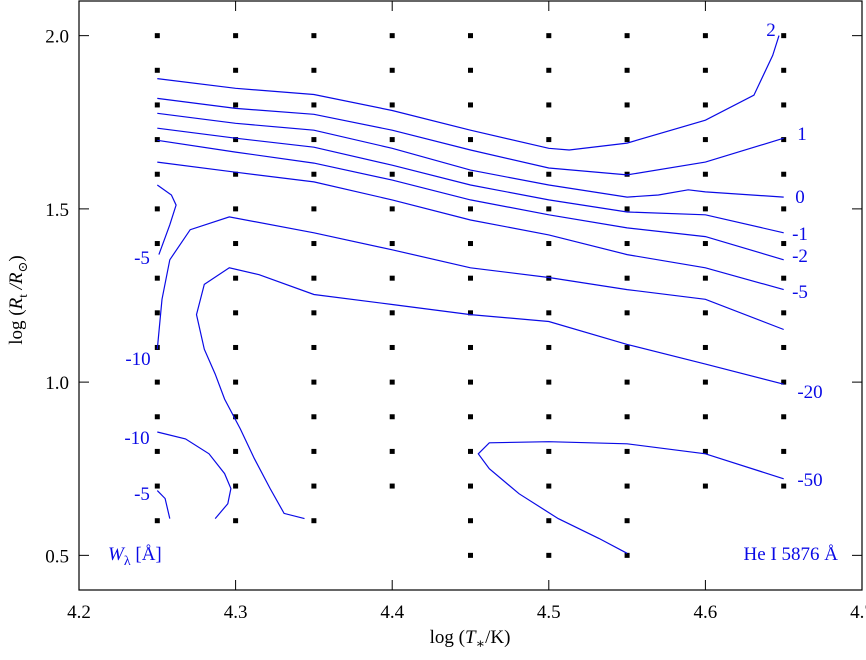  I want to click on y-tick-label: 1.5, so click(57, 210).